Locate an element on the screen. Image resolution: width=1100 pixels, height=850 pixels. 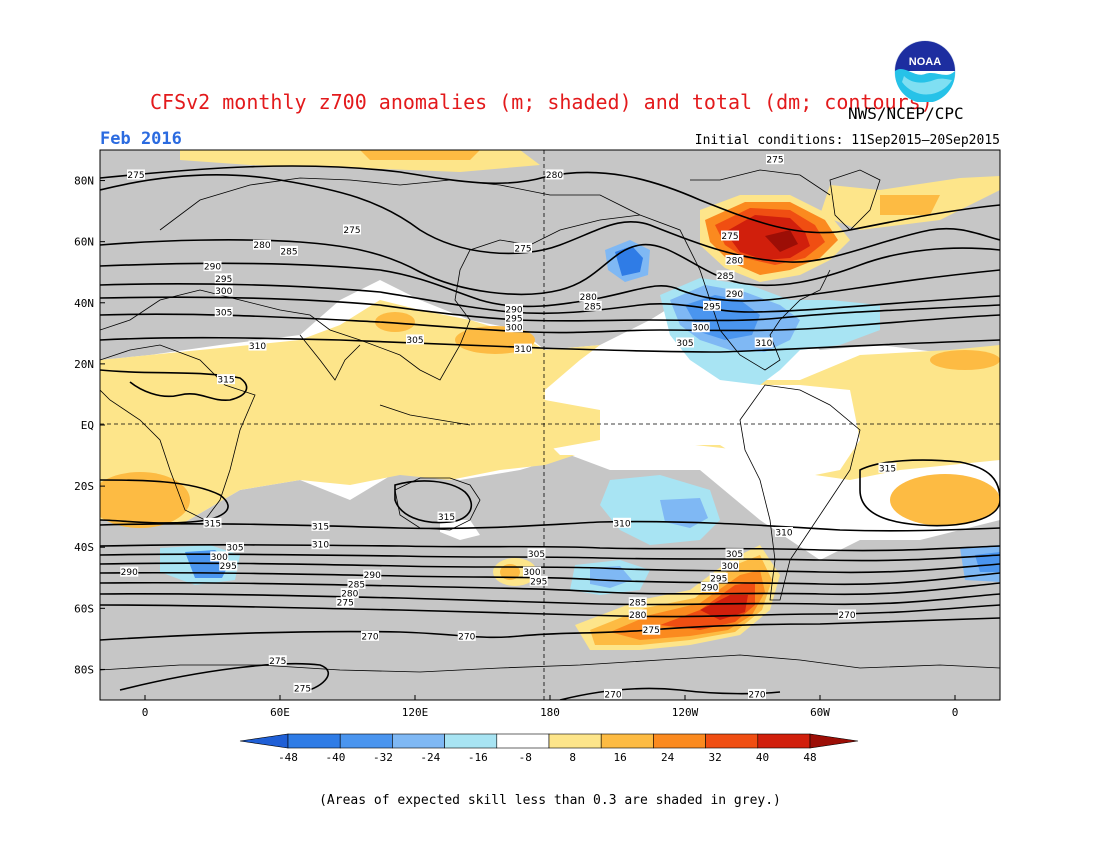
lat-tick-label: 80S is located at coordinates (84, 669).